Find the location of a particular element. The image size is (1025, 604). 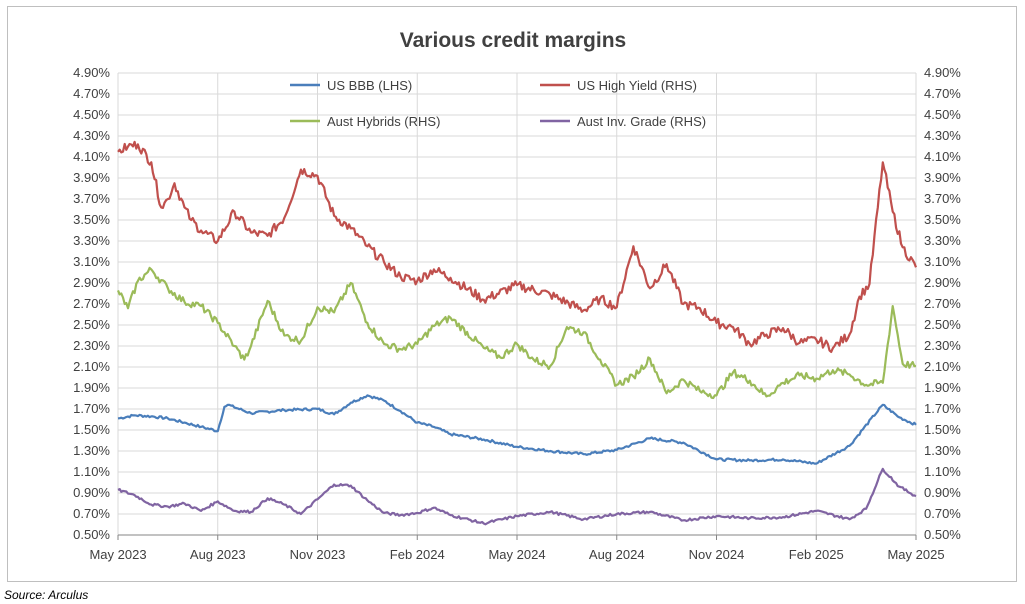

y-left-tick-label: 4.90% is located at coordinates (91, 72).